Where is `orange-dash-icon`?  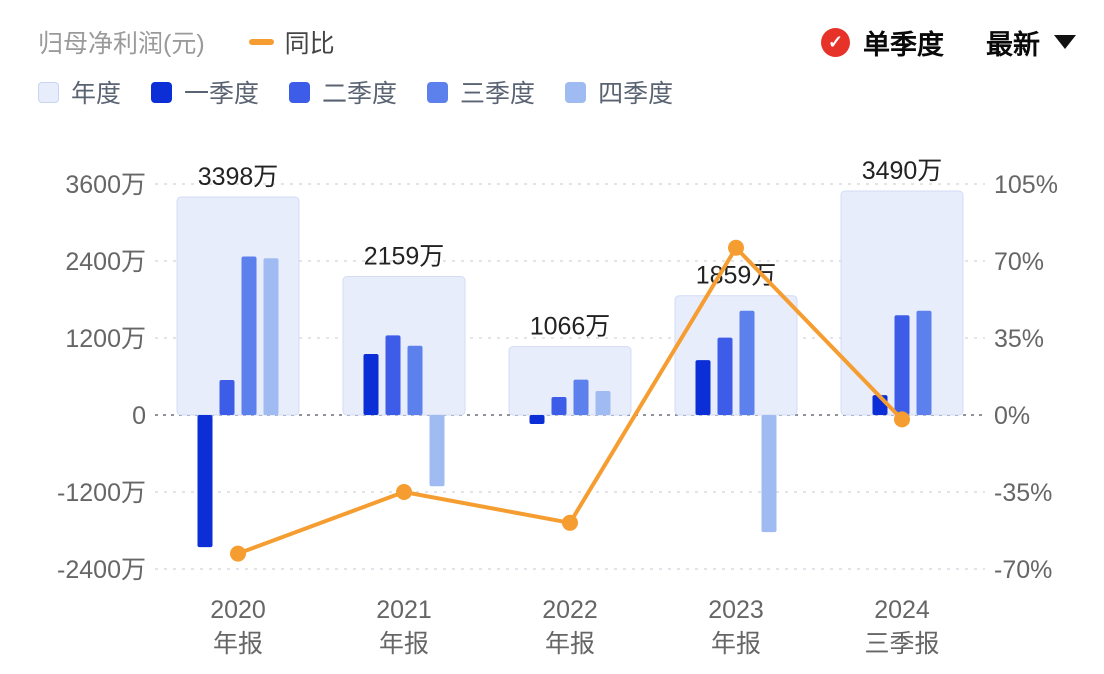
orange-dash-icon is located at coordinates (261, 42).